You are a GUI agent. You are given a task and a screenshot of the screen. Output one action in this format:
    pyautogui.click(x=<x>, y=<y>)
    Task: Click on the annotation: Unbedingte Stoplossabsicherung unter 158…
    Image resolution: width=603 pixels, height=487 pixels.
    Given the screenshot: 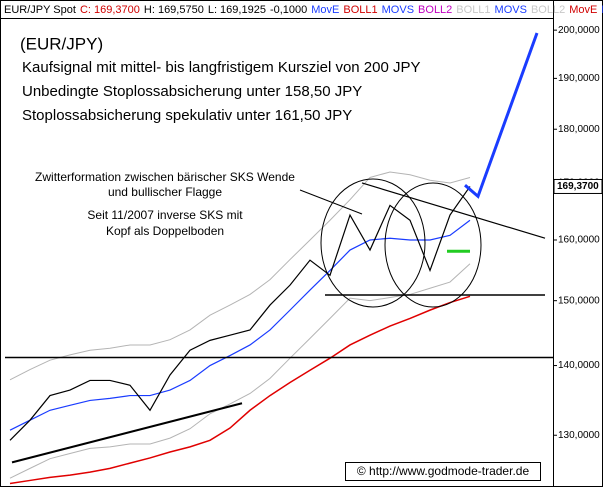 What is the action you would take?
    pyautogui.click(x=192, y=91)
    